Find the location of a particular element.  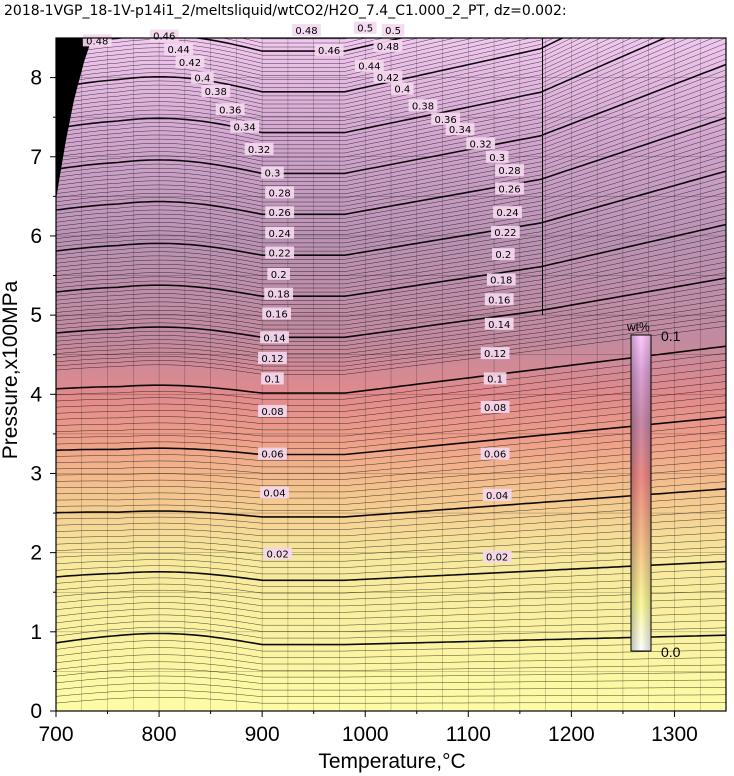

contour-label-text: 0.18 is located at coordinates (279, 295).